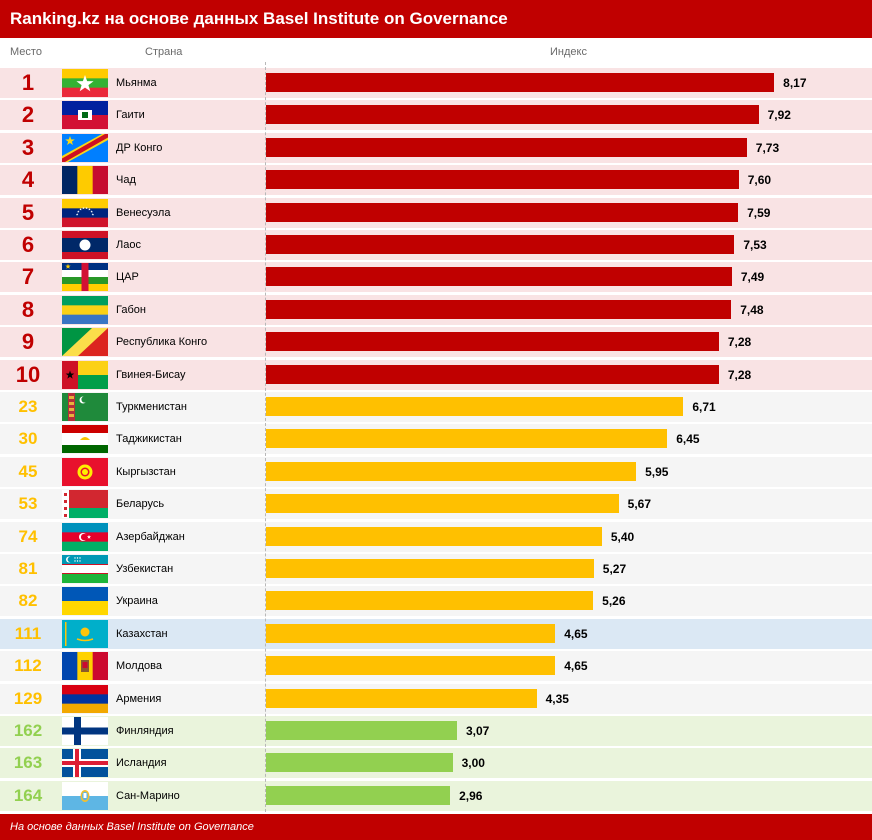 This screenshot has width=872, height=840. Describe the element at coordinates (639, 504) in the screenshot. I see `data-label: 5,67` at that location.